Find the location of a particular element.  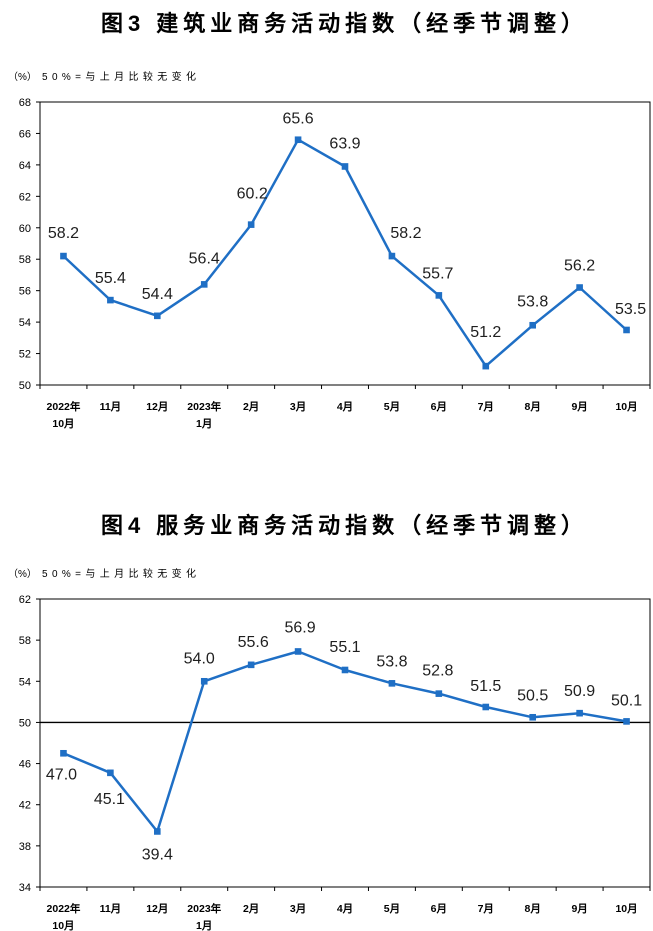

x-tick-label: 2月 is located at coordinates (251, 407).